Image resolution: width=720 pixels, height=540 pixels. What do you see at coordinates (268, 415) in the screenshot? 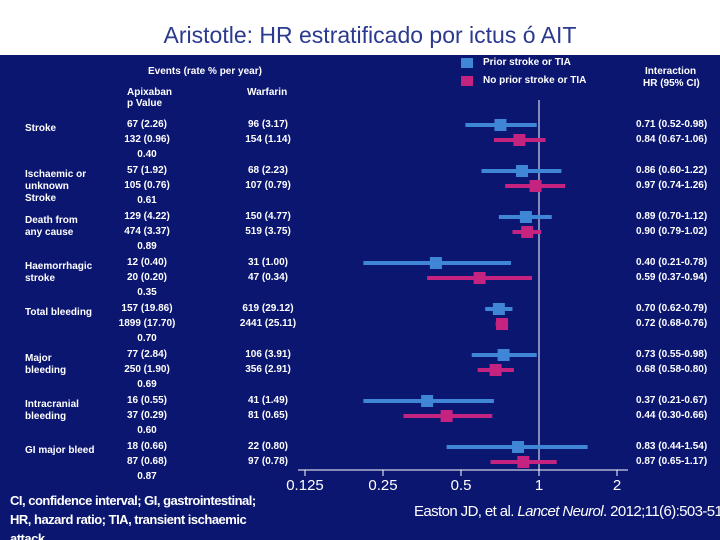
I see `warfarin-cell: 81 (0.65)` at bounding box center [268, 415].